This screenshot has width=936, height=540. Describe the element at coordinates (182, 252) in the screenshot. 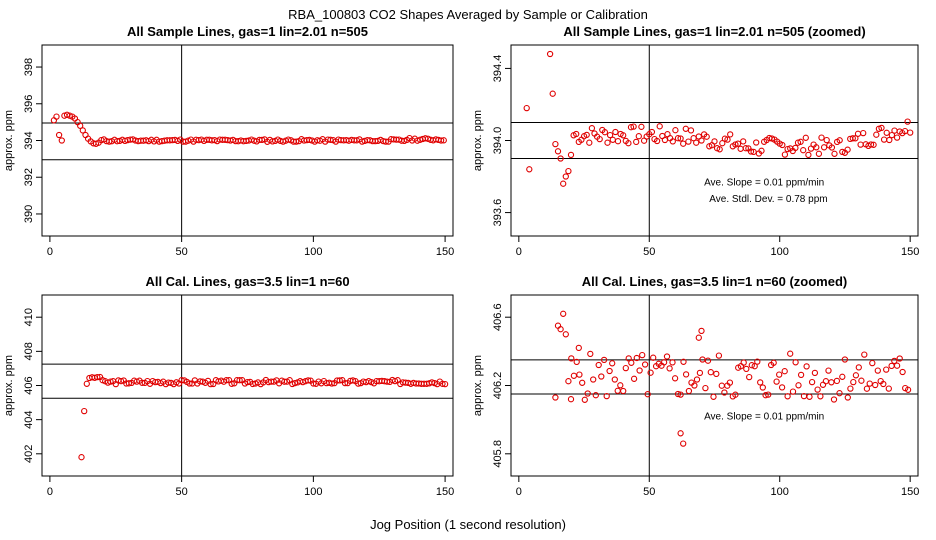

I see `x-tick-label: 50` at that location.